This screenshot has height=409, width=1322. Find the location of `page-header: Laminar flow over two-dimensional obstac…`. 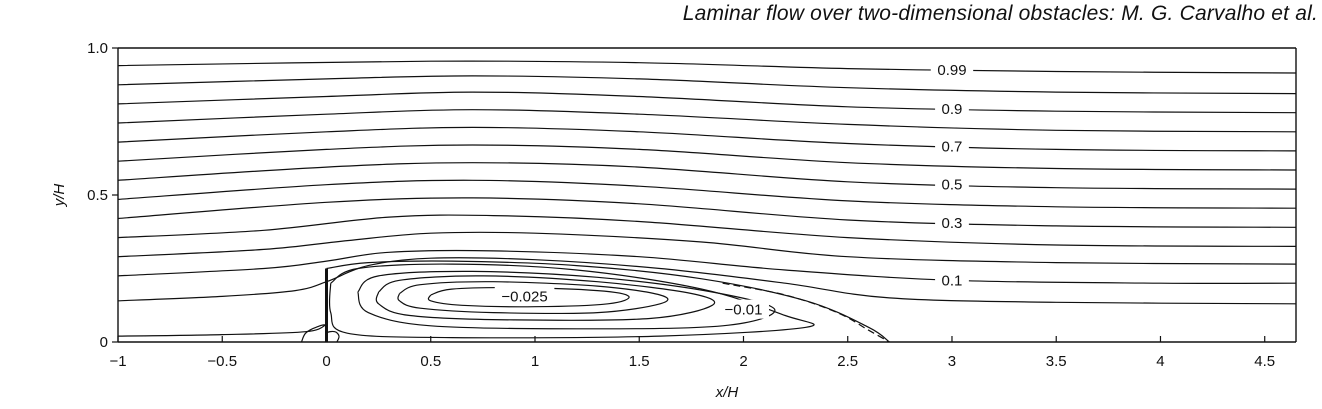

page-header: Laminar flow over two-dimensional obstac… is located at coordinates (1000, 13).